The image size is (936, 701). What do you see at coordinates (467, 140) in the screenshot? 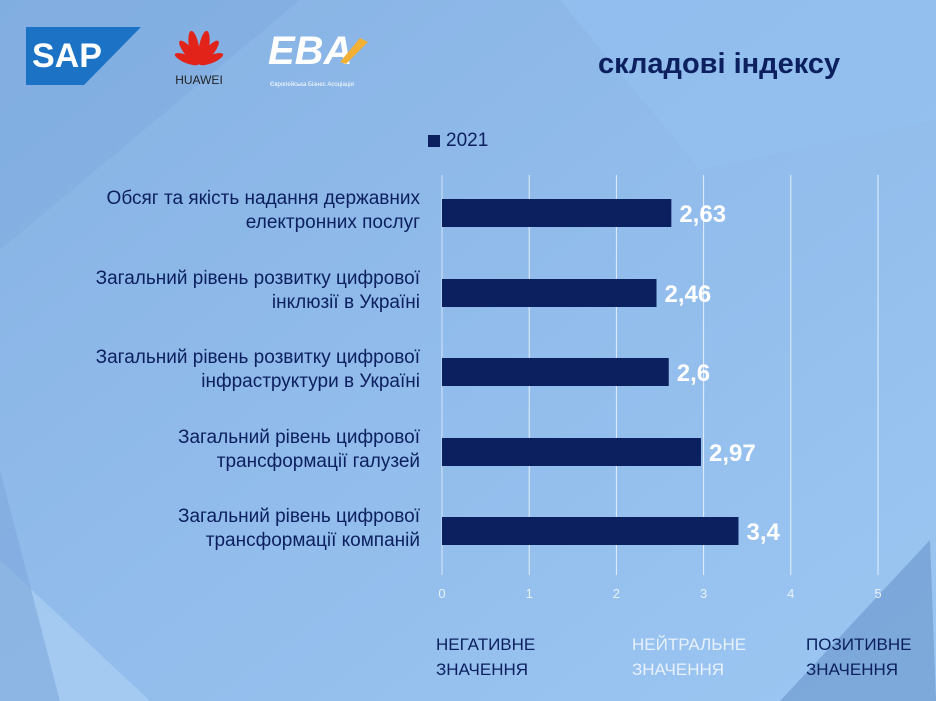
I see `legend-label: 2021` at bounding box center [467, 140].